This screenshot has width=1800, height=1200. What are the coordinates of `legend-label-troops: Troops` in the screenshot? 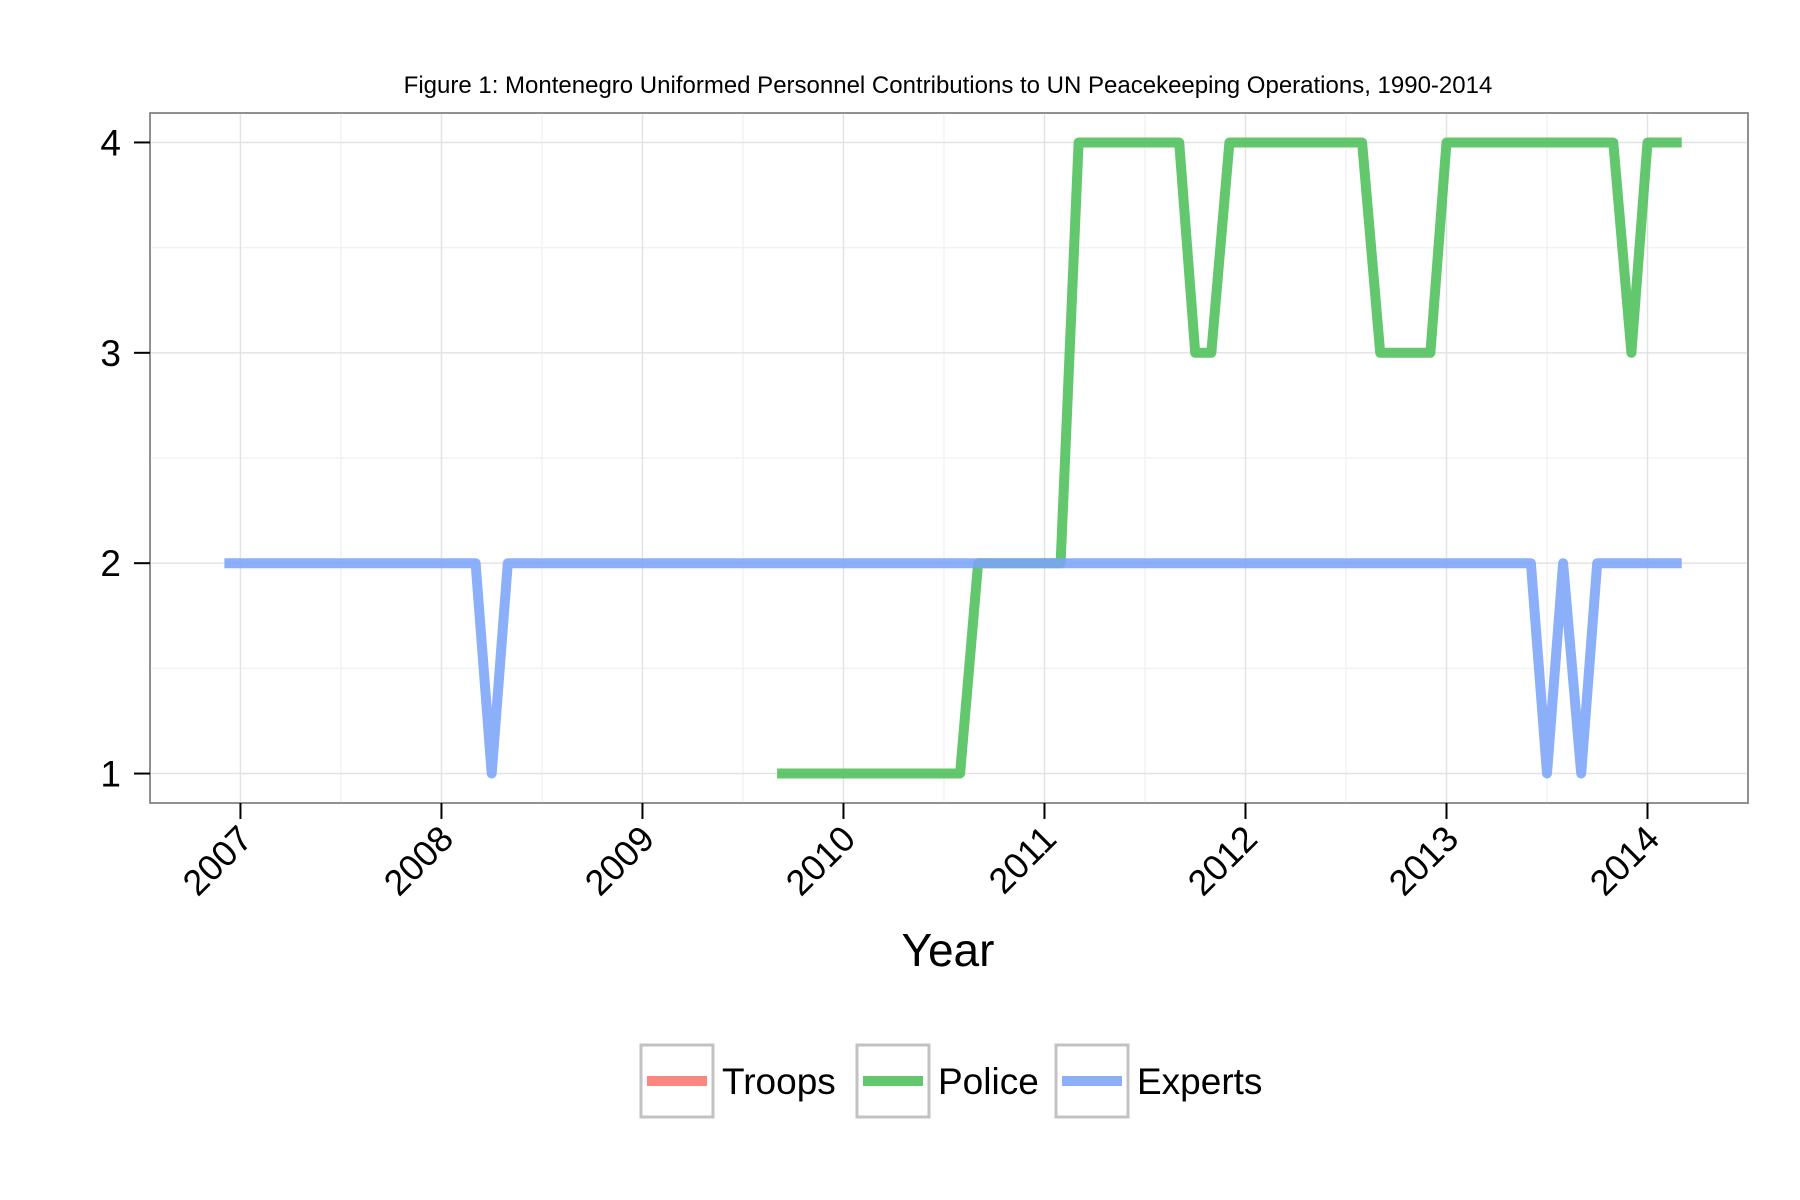 It's located at (779, 1081).